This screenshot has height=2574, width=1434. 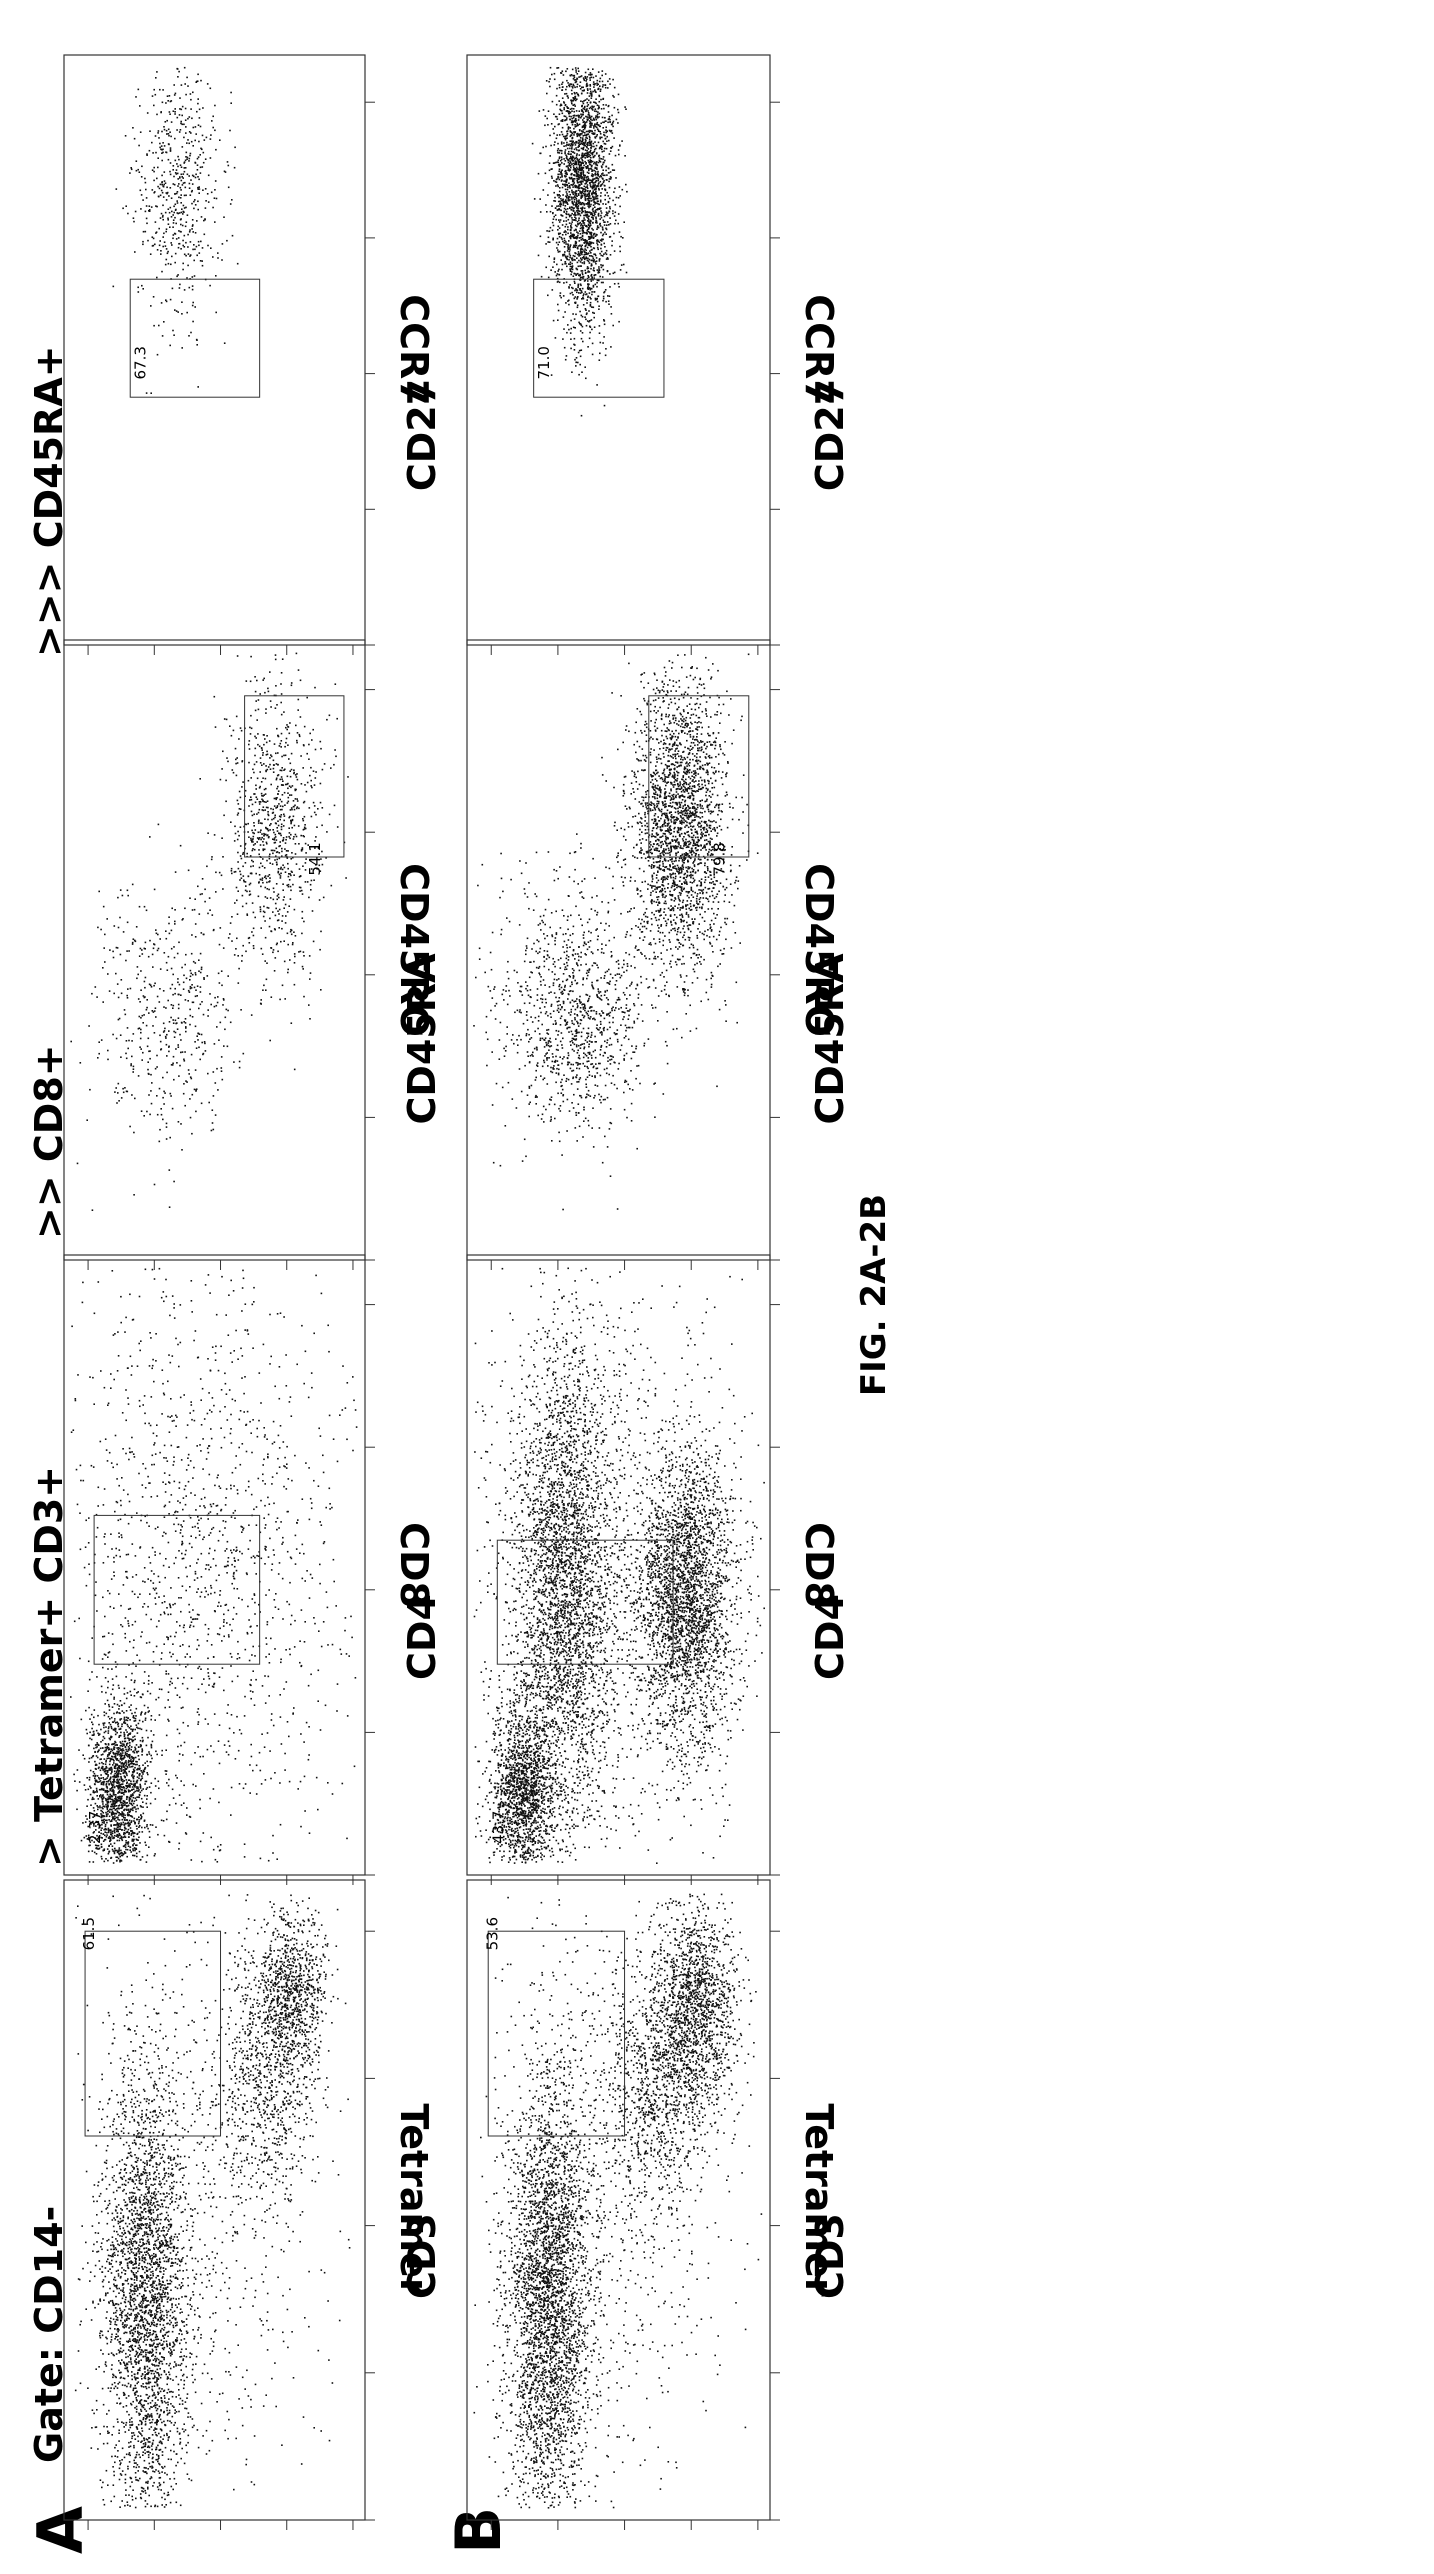 I want to click on dot-plot-b2: 43.7, so click(x=623, y=1570).